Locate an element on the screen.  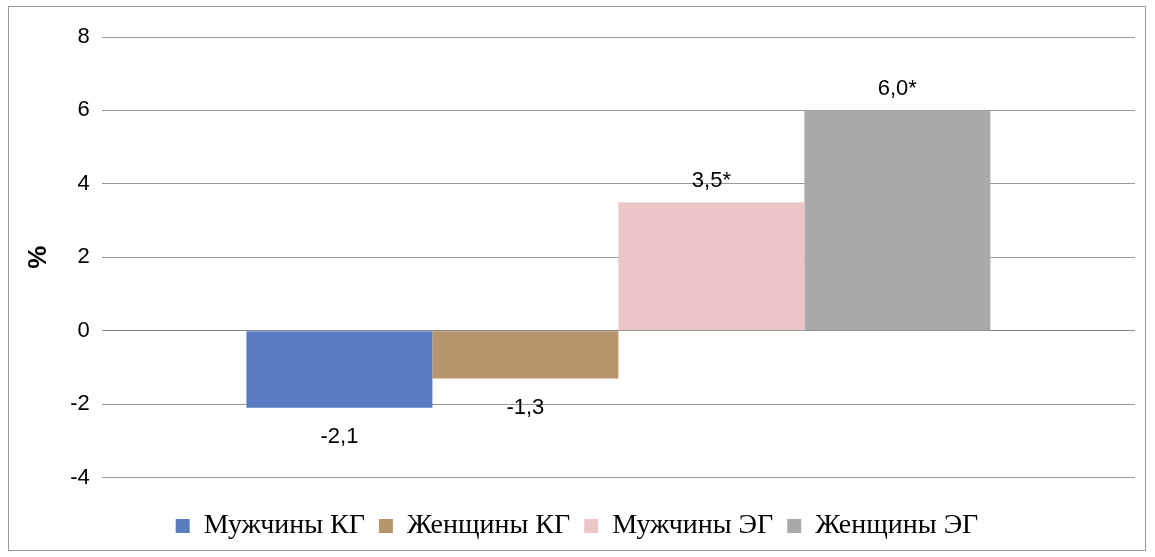
legend-label: Женщины ЭГ is located at coordinates (897, 524).